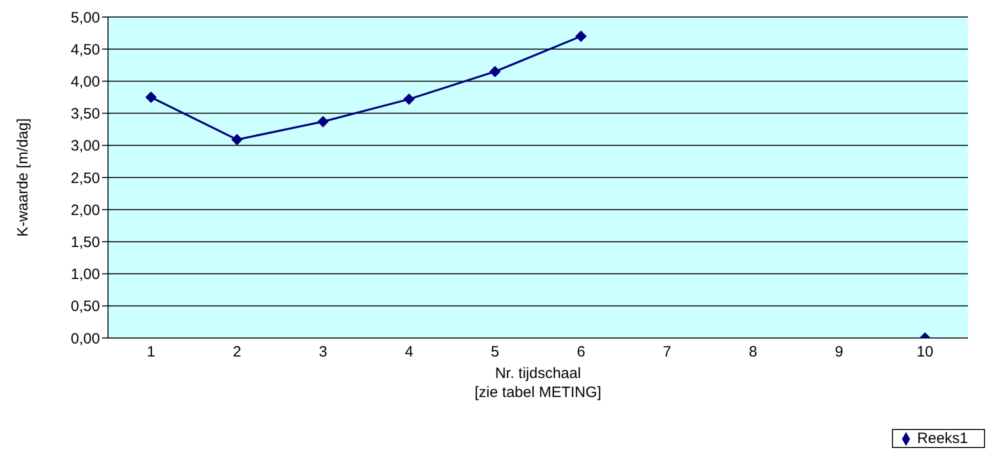 This screenshot has width=991, height=454. I want to click on x-tick-label: 6, so click(581, 352).